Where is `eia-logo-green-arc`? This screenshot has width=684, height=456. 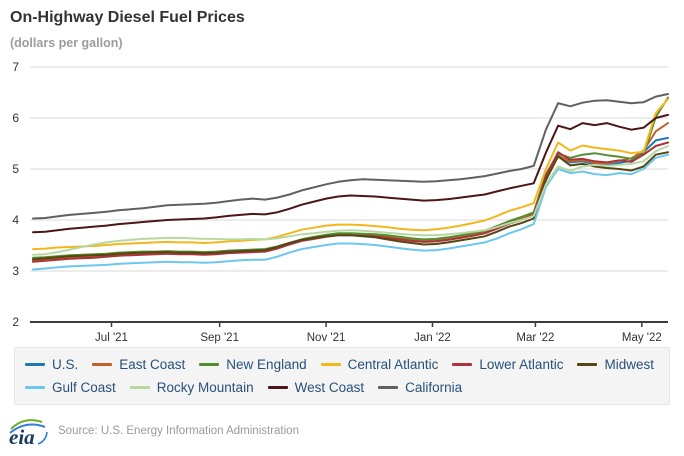
eia-logo-green-arc is located at coordinates (26, 424).